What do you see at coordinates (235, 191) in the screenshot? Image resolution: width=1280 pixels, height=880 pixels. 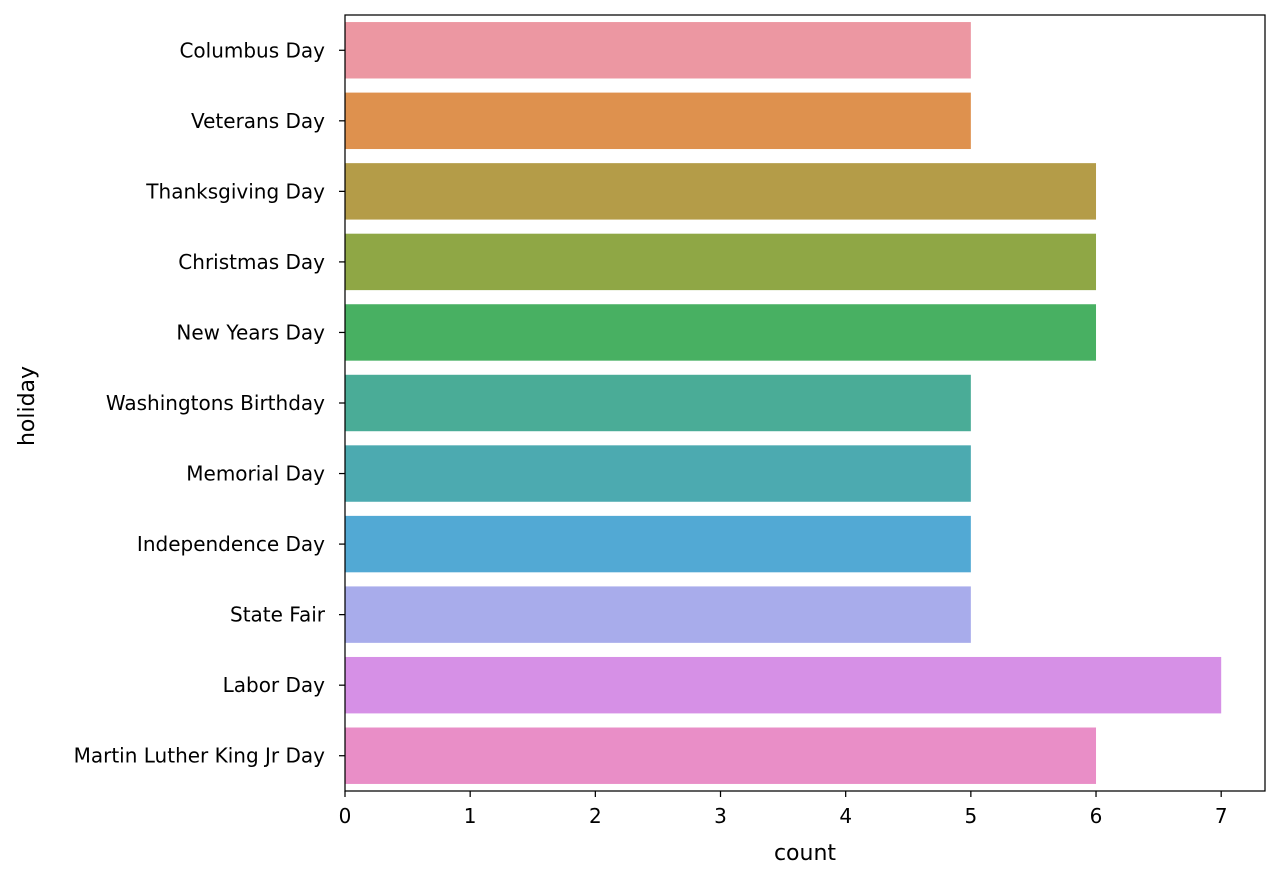 I see `y-tick-label: Thanksgiving Day` at bounding box center [235, 191].